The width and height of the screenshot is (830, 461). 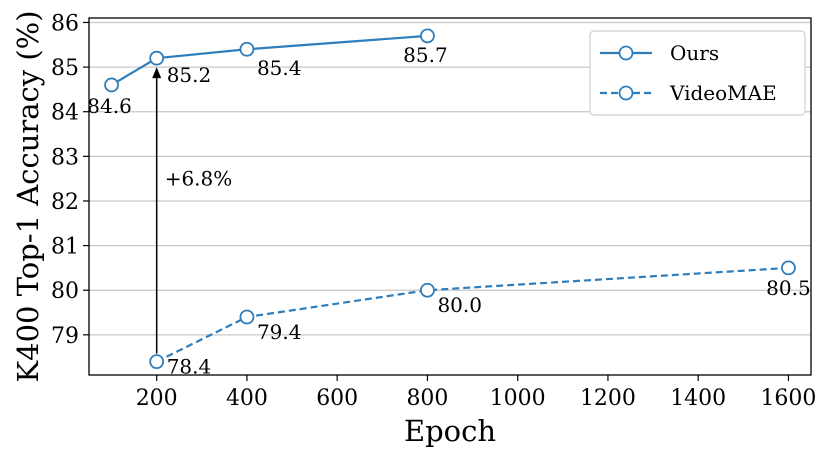 I want to click on x-axis-title: Epoch, so click(x=450, y=431).